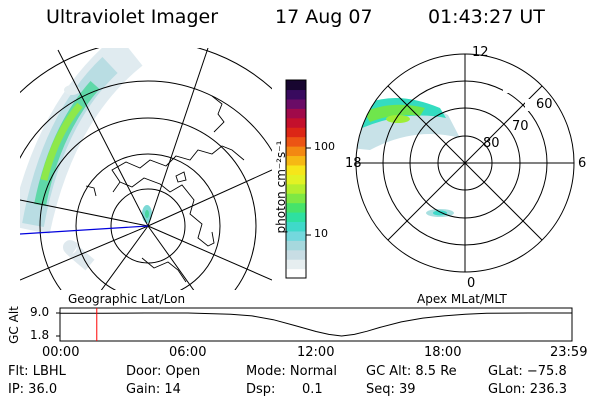 The width and height of the screenshot is (600, 400). I want to click on date-label: 17 Aug 07, so click(324, 17).